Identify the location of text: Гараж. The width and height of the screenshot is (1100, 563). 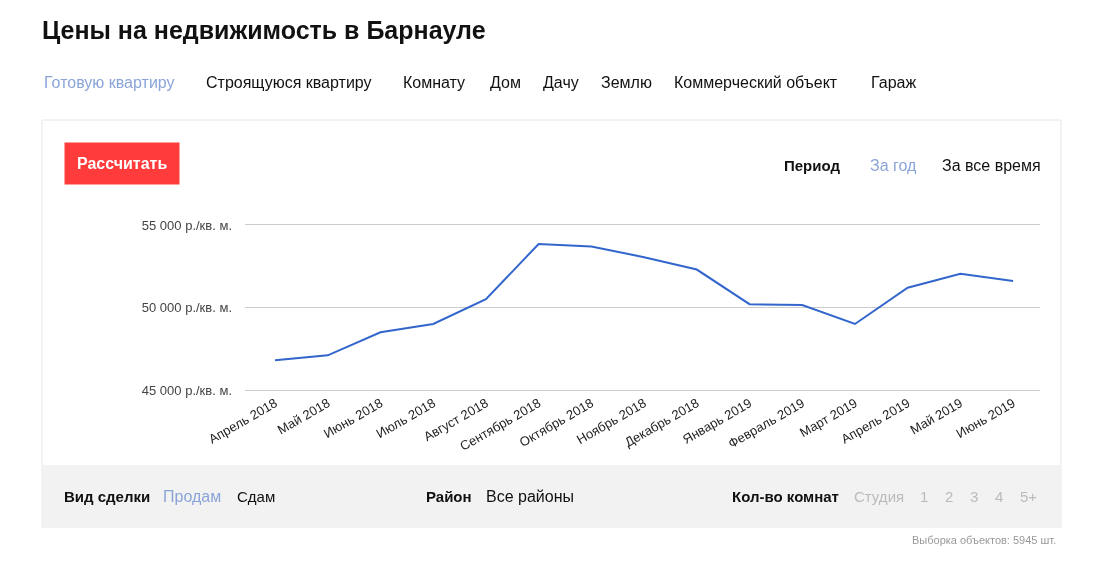
(894, 82).